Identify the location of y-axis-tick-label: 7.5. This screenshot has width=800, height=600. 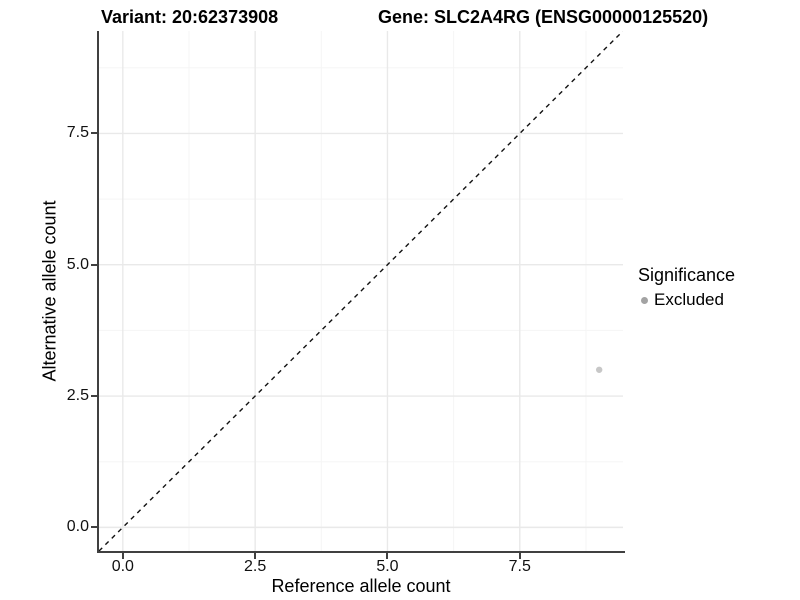
(77, 133).